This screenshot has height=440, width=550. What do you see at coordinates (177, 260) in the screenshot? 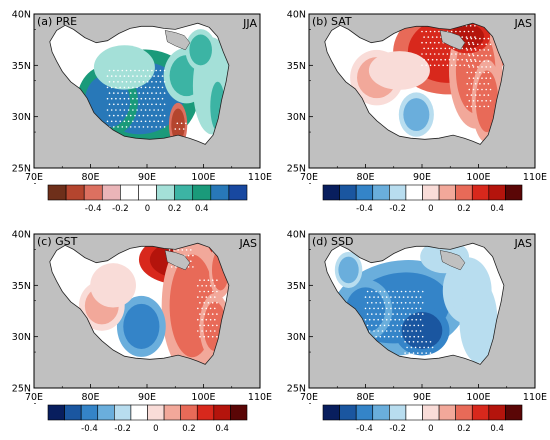
I see `basin-cutout` at bounding box center [177, 260].